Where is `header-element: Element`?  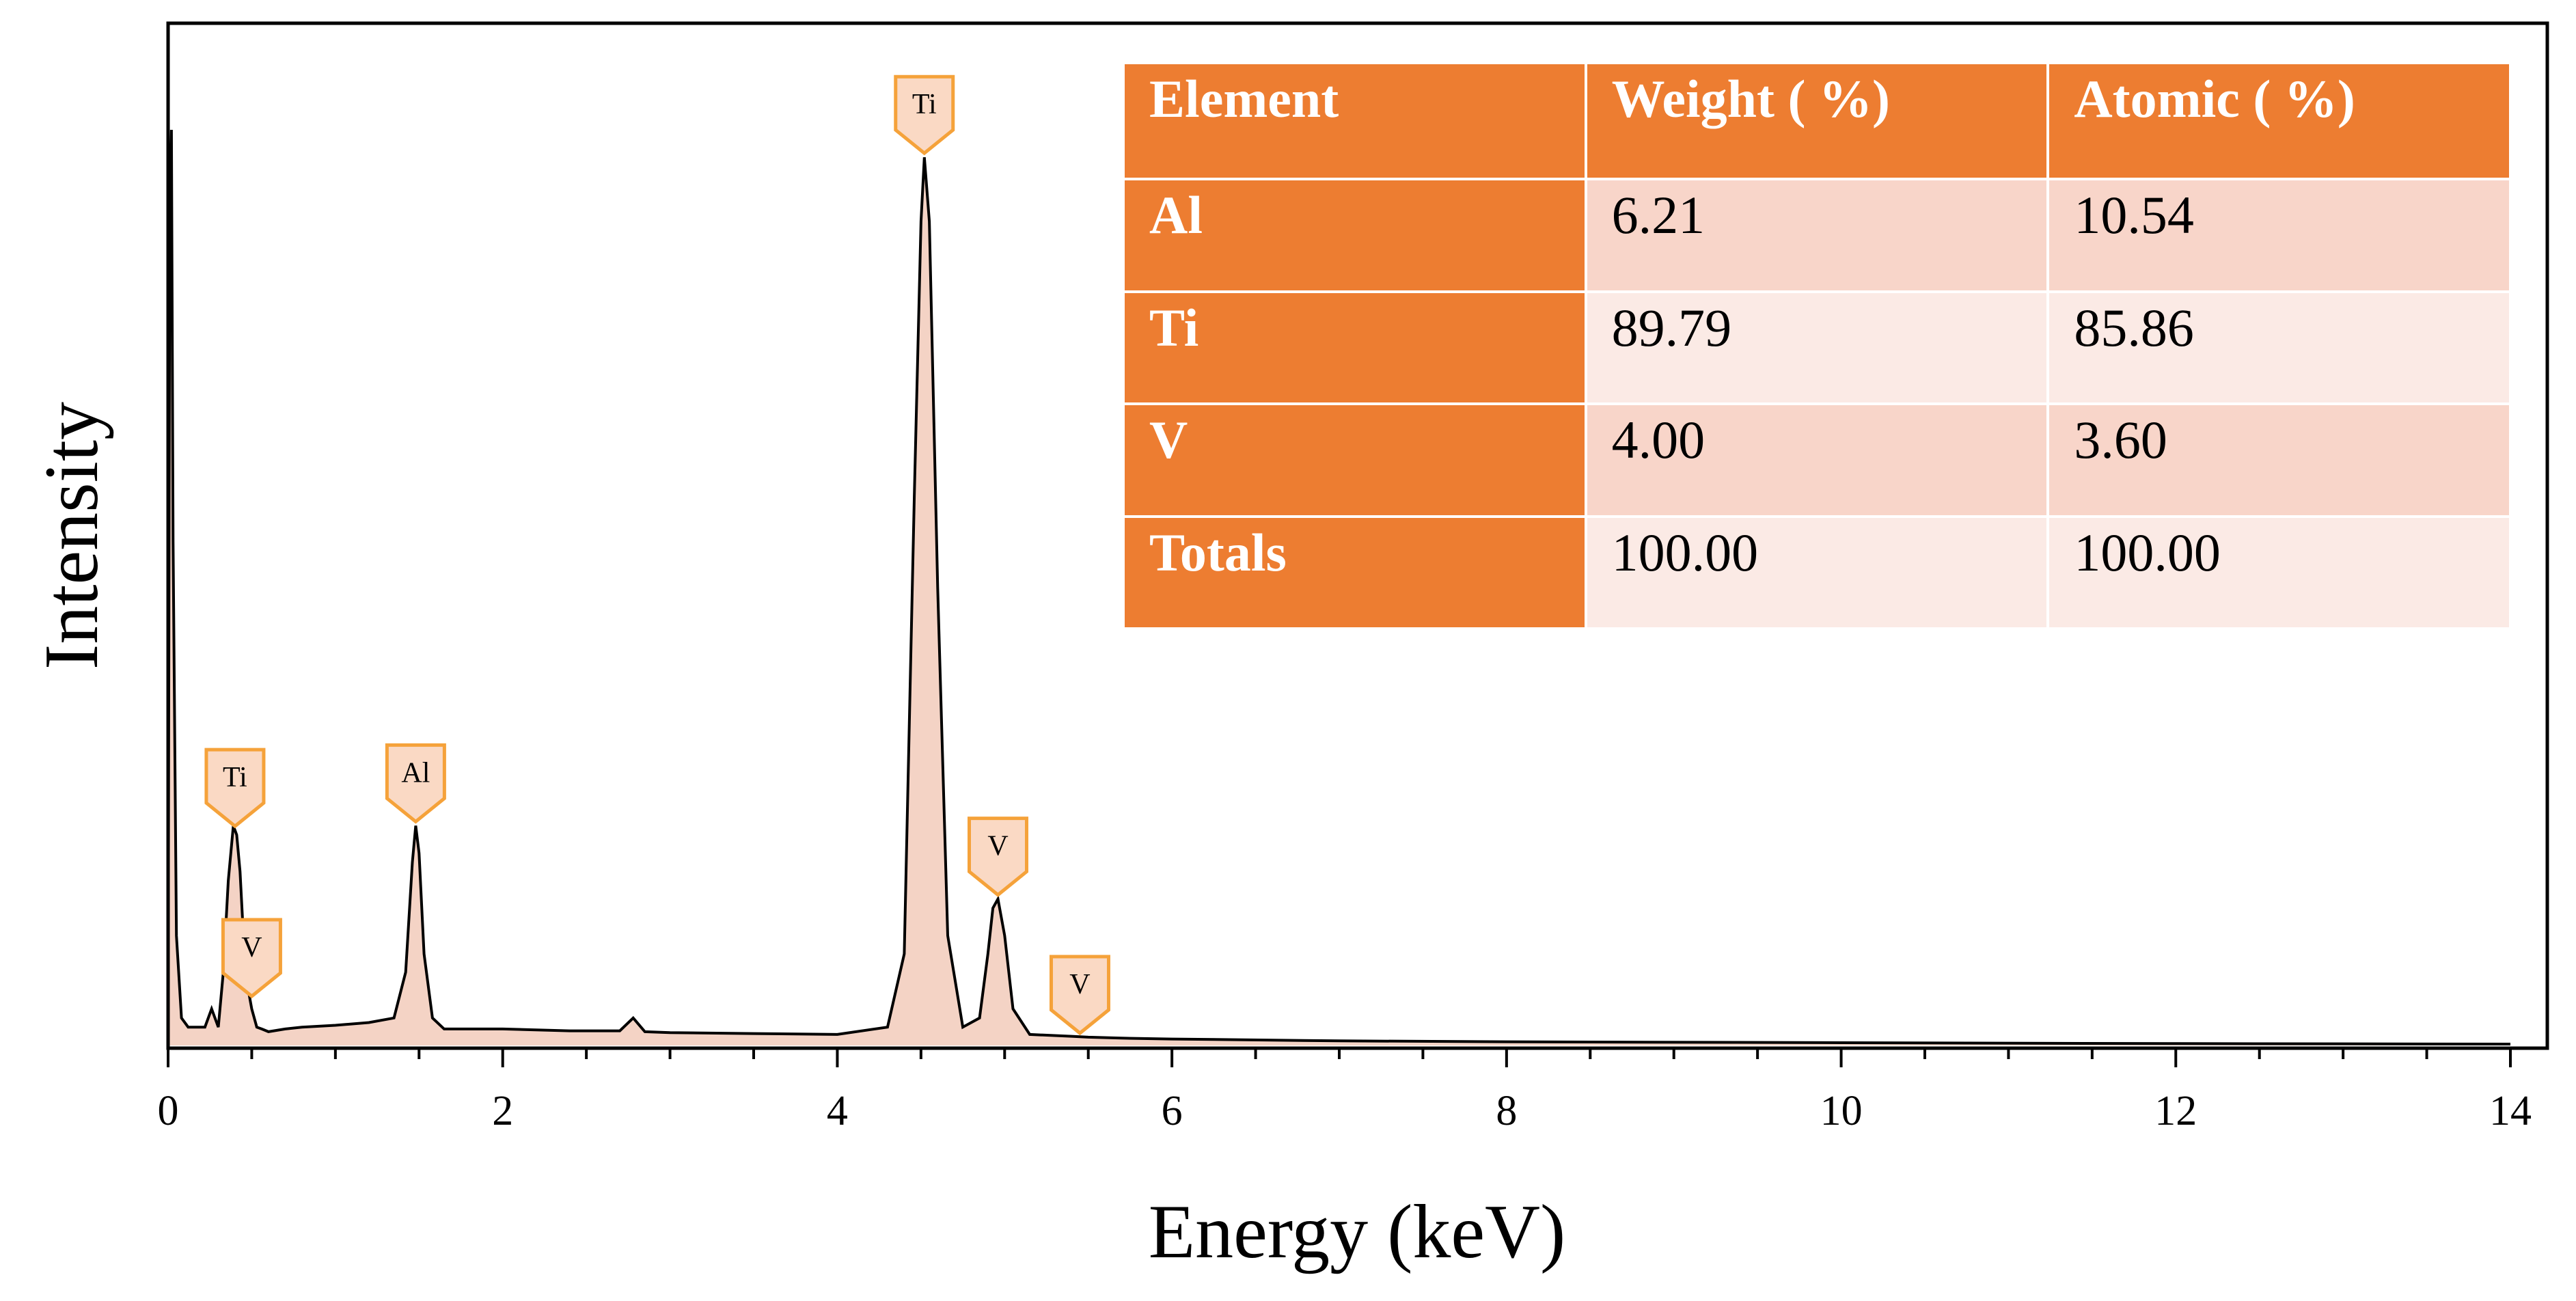
header-element: Element is located at coordinates (1354, 120).